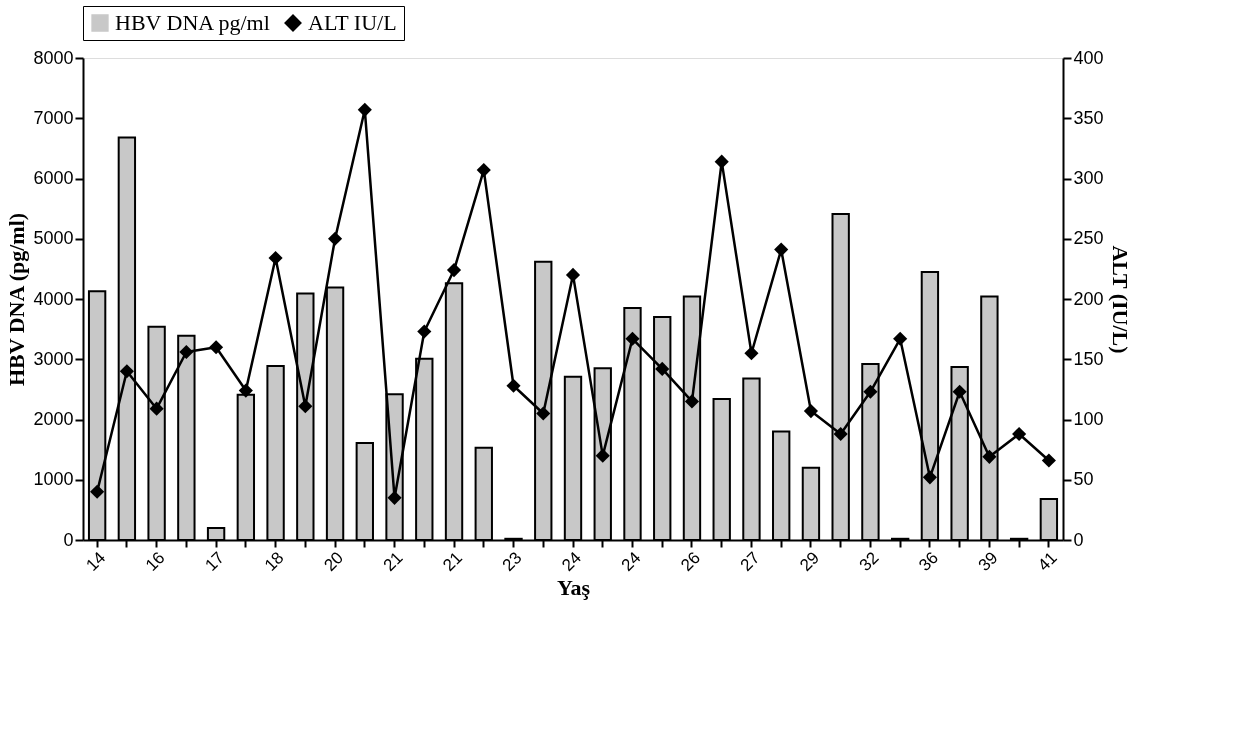 This screenshot has width=1257, height=737. What do you see at coordinates (155, 561) in the screenshot?
I see `x-tick-label: 16` at bounding box center [155, 561].